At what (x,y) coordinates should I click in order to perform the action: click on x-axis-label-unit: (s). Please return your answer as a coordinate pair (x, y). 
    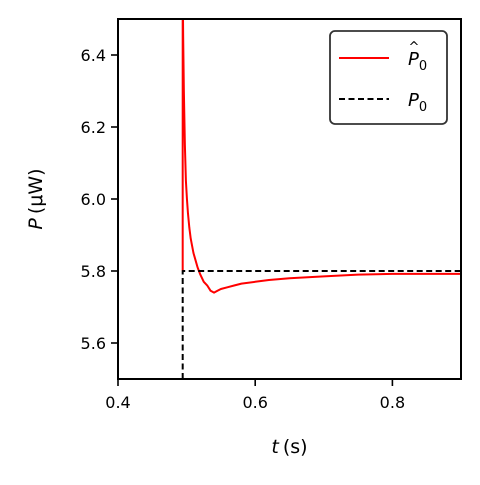
    Looking at the image, I should click on (295, 447).